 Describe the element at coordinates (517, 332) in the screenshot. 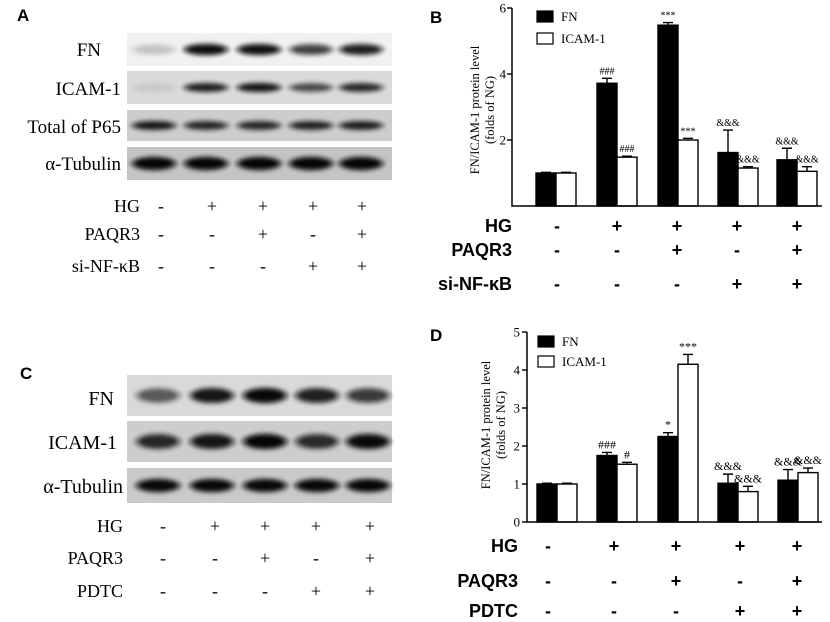

I see `y-tick-label: 5` at that location.